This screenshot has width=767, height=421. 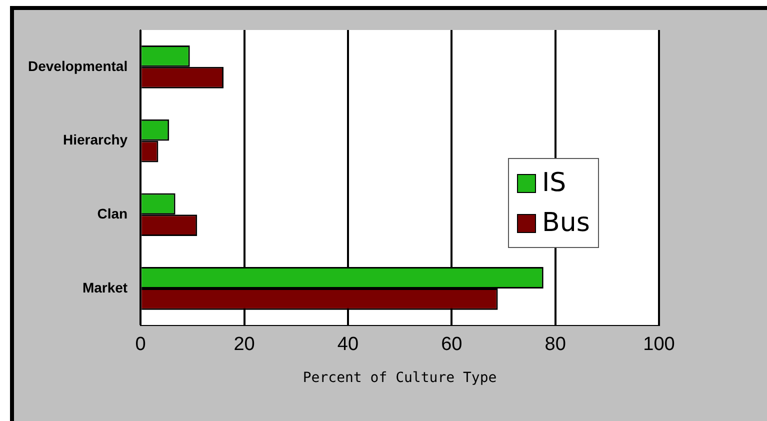 What do you see at coordinates (554, 183) in the screenshot?
I see `legend-label: IS` at bounding box center [554, 183].